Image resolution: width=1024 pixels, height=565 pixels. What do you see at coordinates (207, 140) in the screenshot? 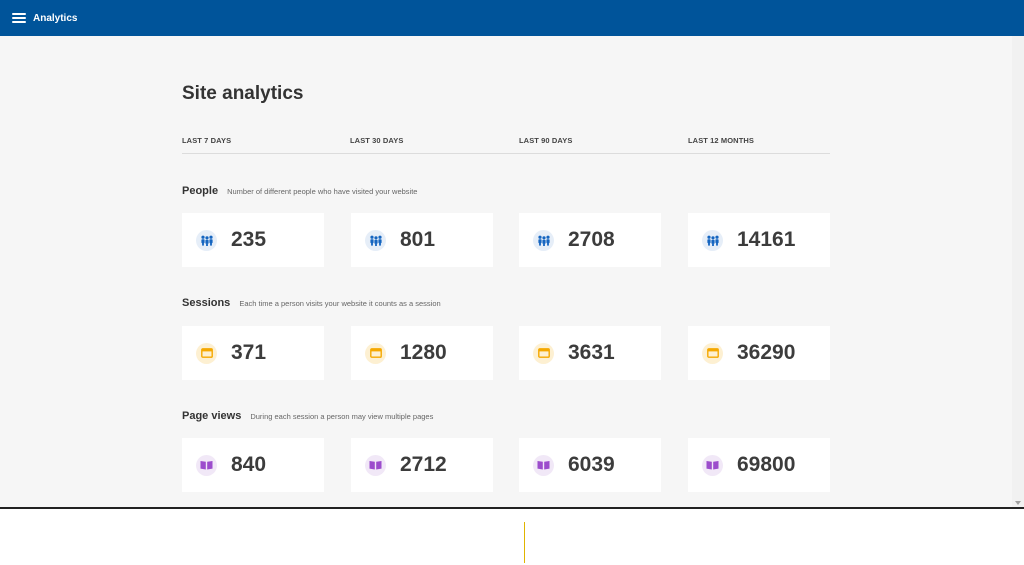
I see `tab-last-7-days: LAST 7 DAYS` at bounding box center [207, 140].